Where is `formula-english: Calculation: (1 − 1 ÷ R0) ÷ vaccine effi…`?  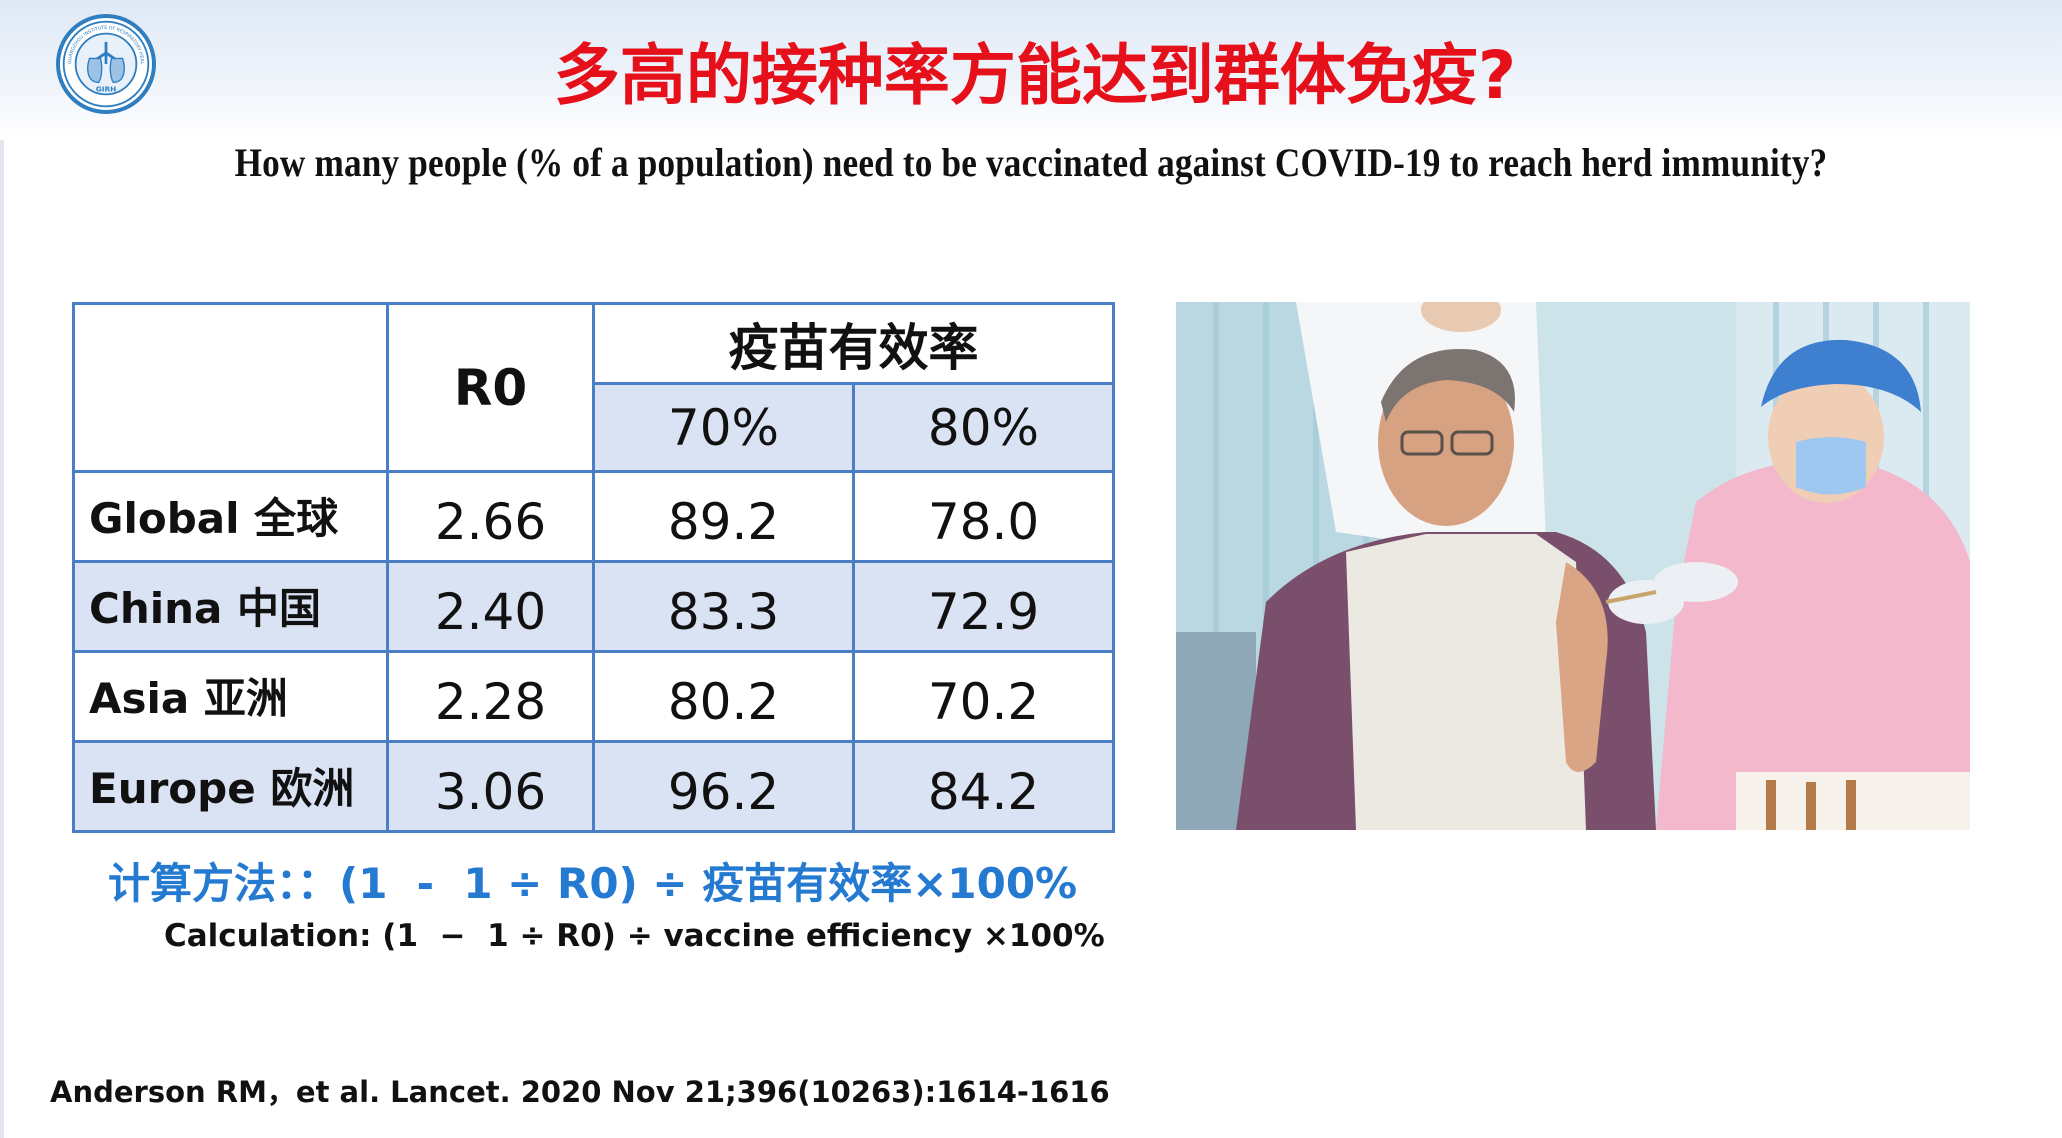 formula-english: Calculation: (1 − 1 ÷ R0) ÷ vaccine effi… is located at coordinates (634, 936).